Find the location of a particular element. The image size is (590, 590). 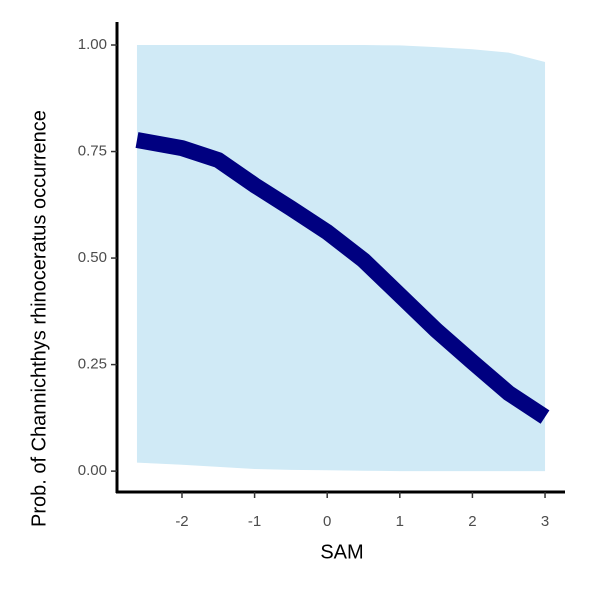

x-tick-label: -2 is located at coordinates (181, 521).